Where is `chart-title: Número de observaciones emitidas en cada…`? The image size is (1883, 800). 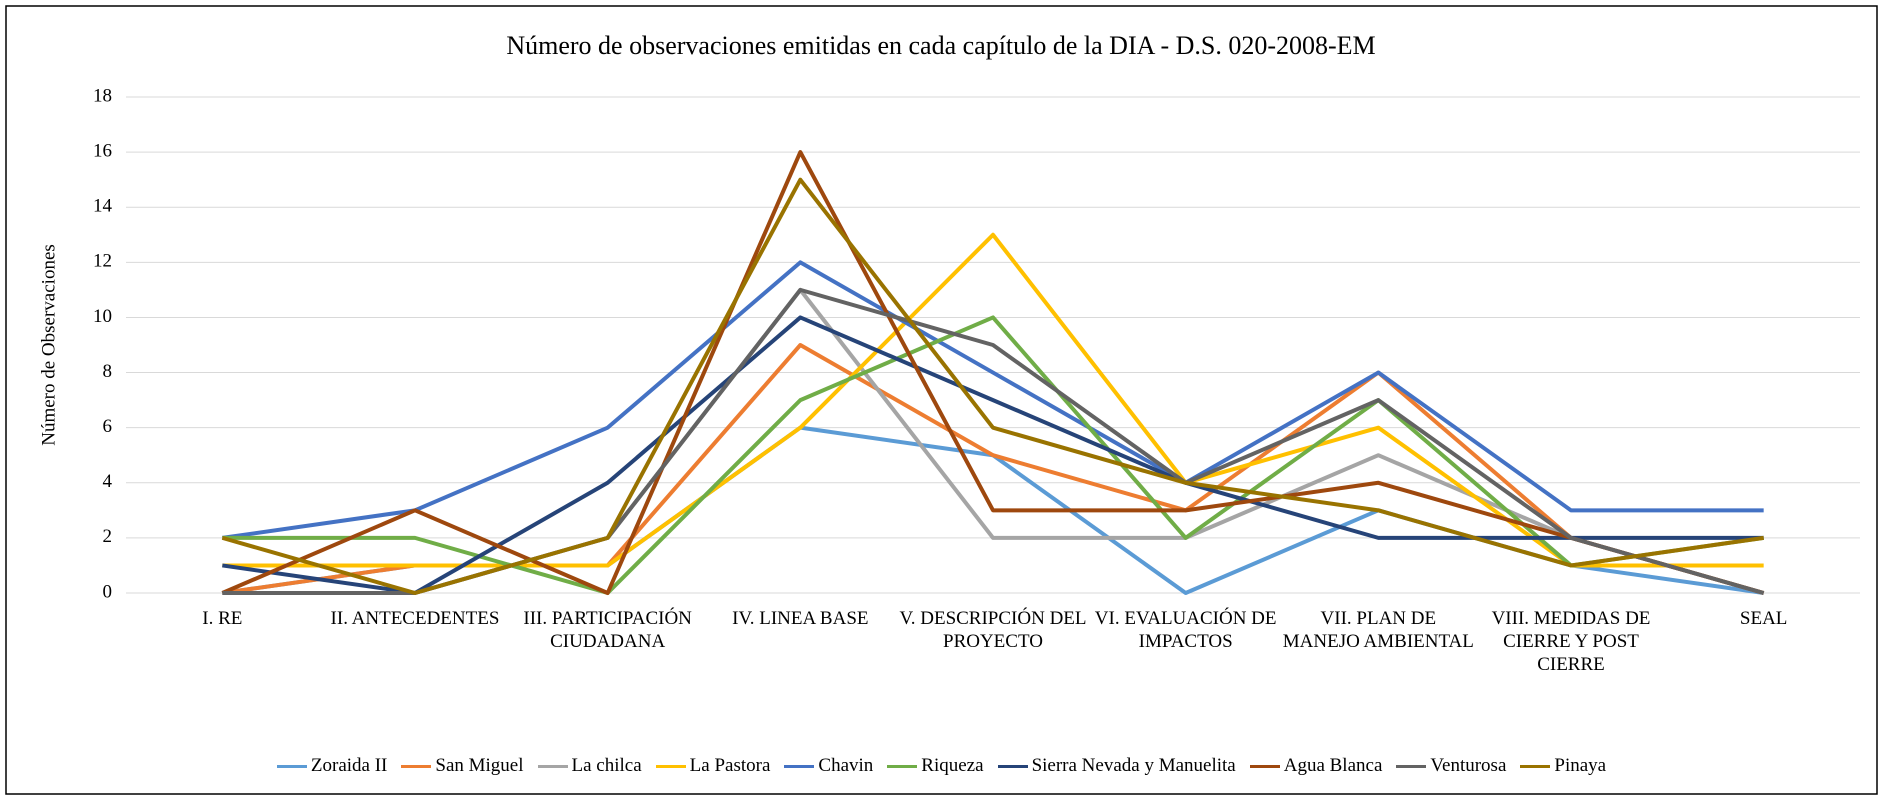 chart-title: Número de observaciones emitidas en cada… is located at coordinates (940, 45).